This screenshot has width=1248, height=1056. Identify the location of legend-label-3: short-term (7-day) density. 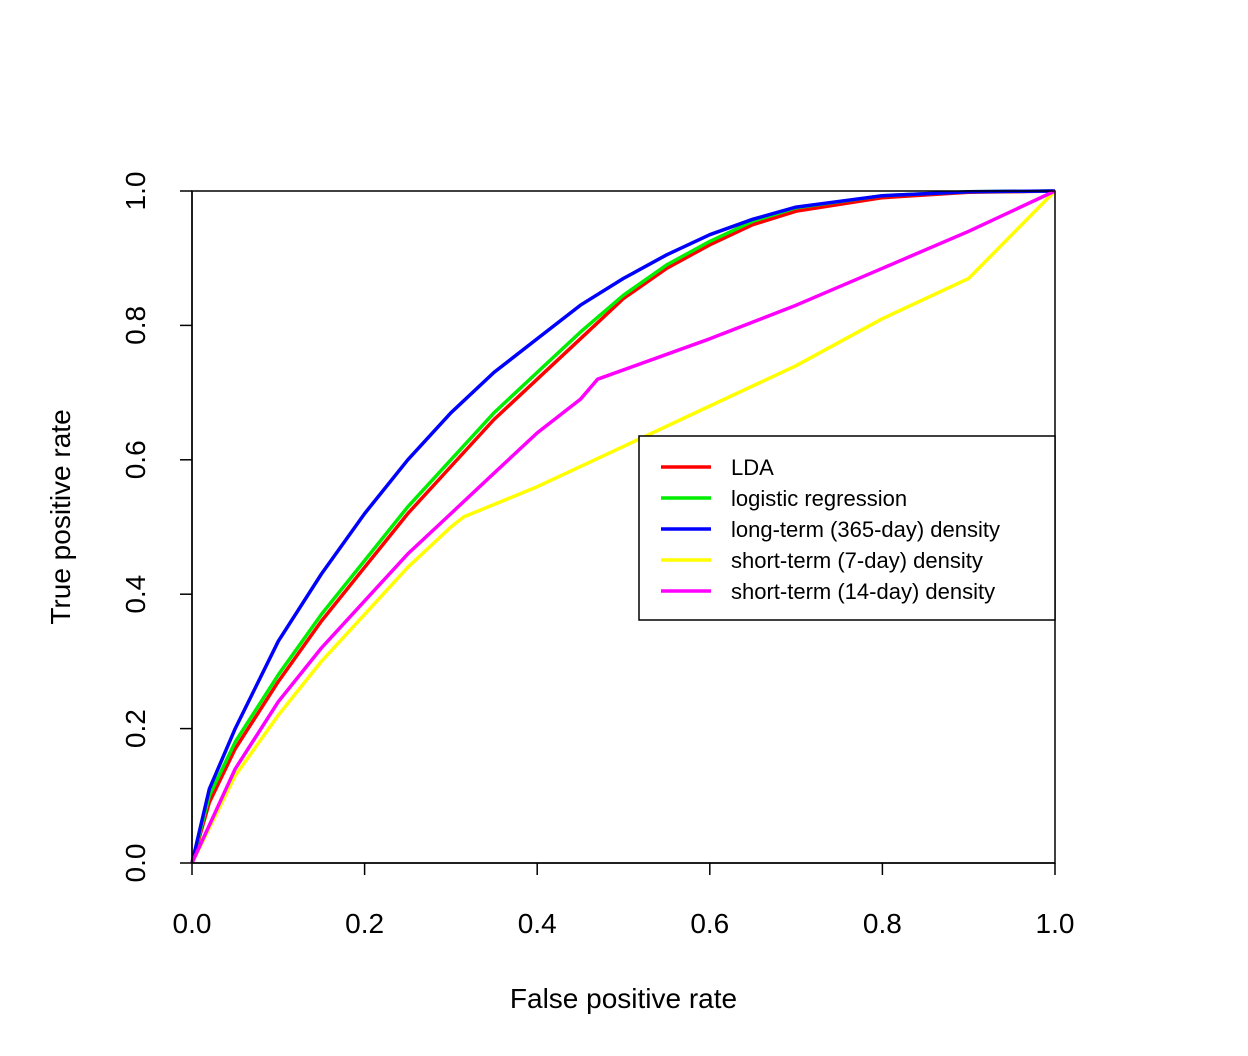
(857, 560).